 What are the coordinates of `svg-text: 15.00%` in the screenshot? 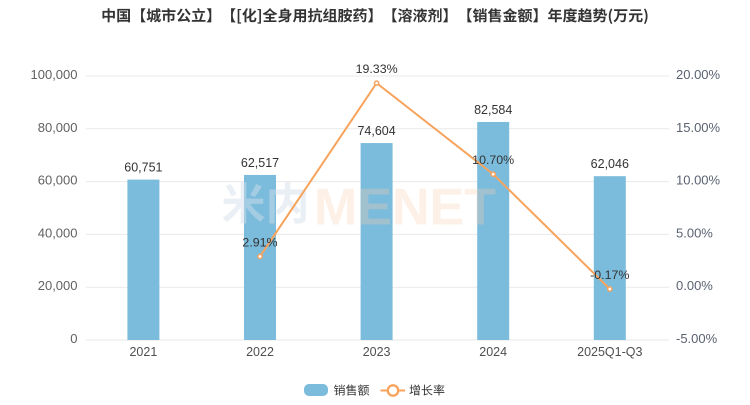 It's located at (698, 127).